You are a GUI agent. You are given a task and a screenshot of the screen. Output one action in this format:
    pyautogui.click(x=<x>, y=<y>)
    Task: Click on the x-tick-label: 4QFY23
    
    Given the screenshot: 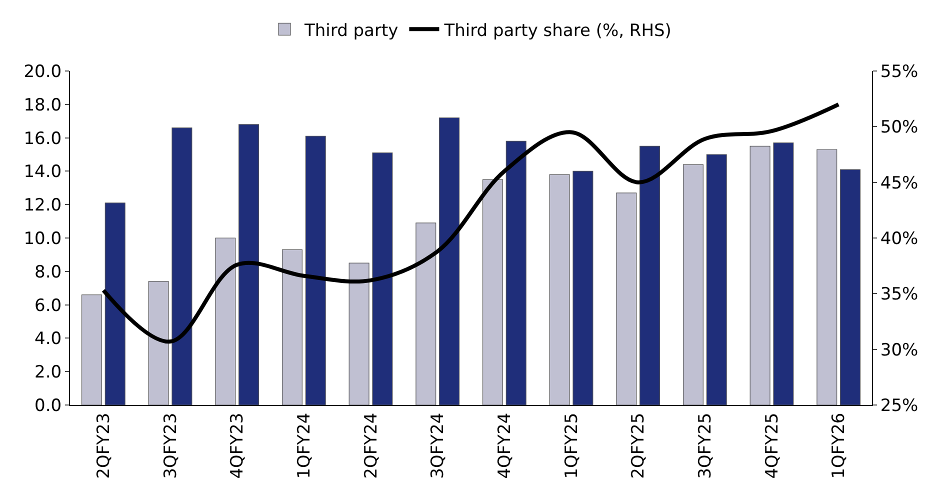 What is the action you would take?
    pyautogui.click(x=238, y=445)
    